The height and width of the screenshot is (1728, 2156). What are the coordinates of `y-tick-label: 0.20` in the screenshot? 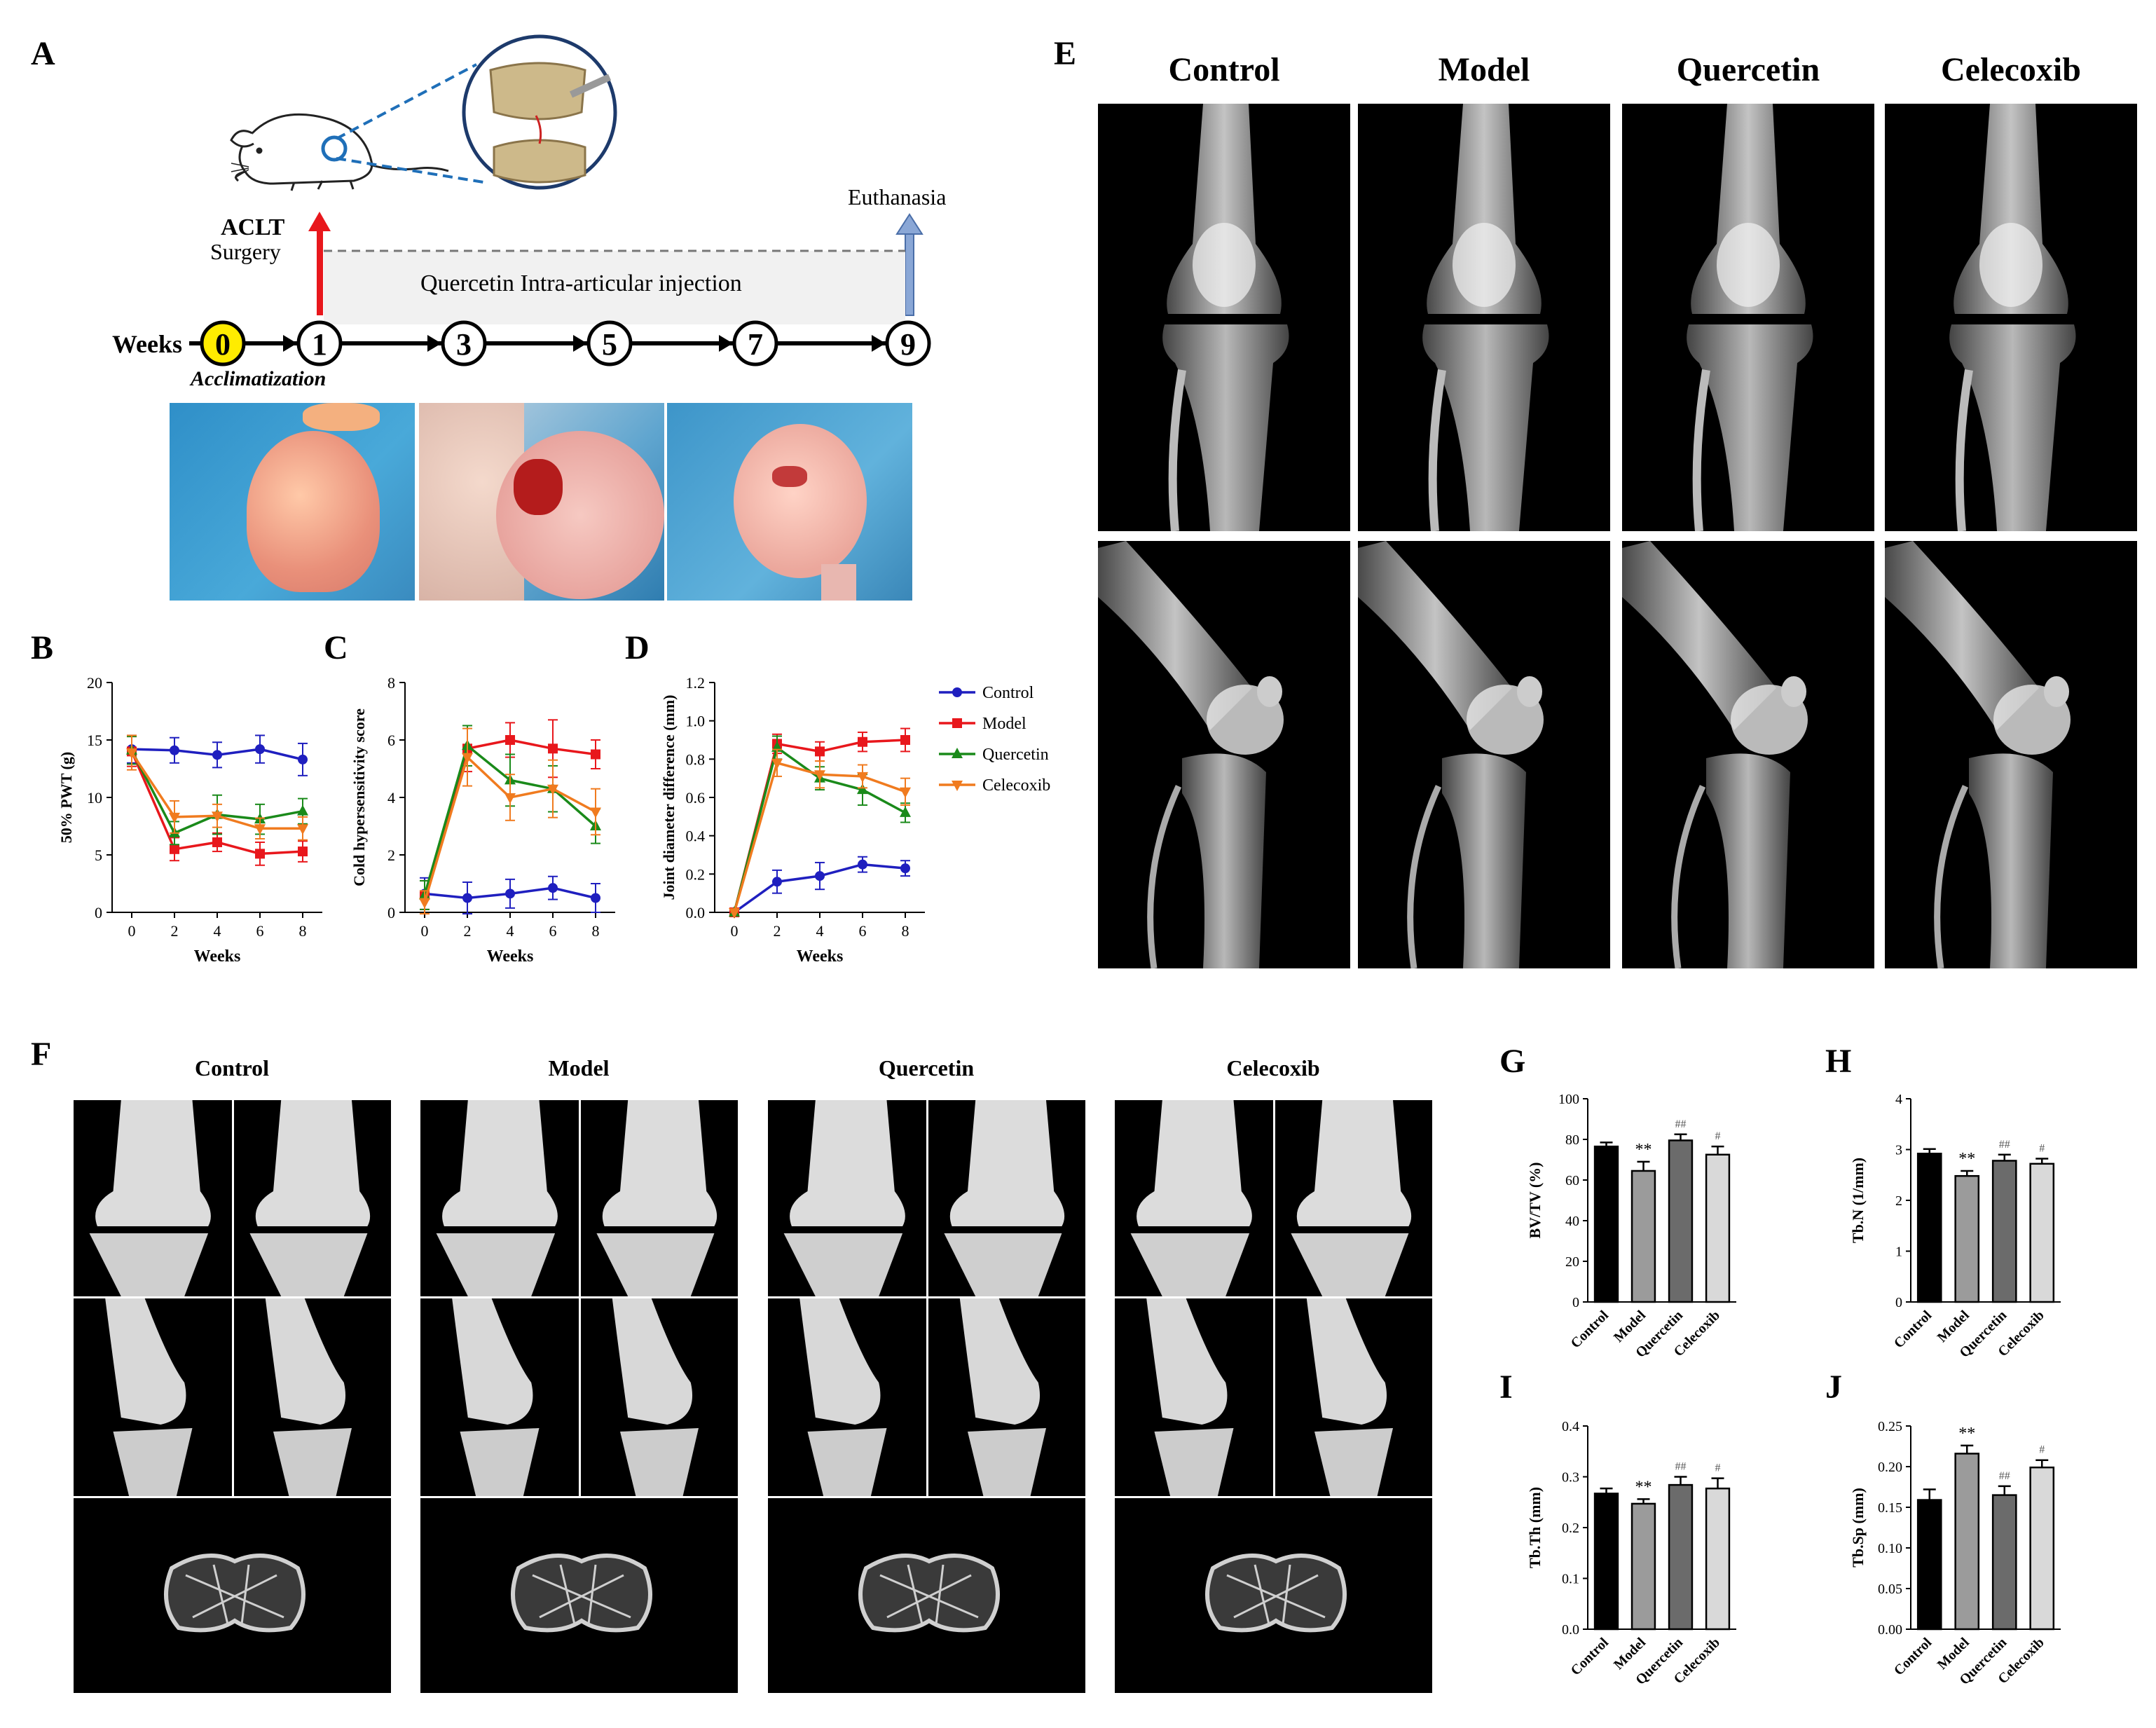 It's located at (1890, 1467).